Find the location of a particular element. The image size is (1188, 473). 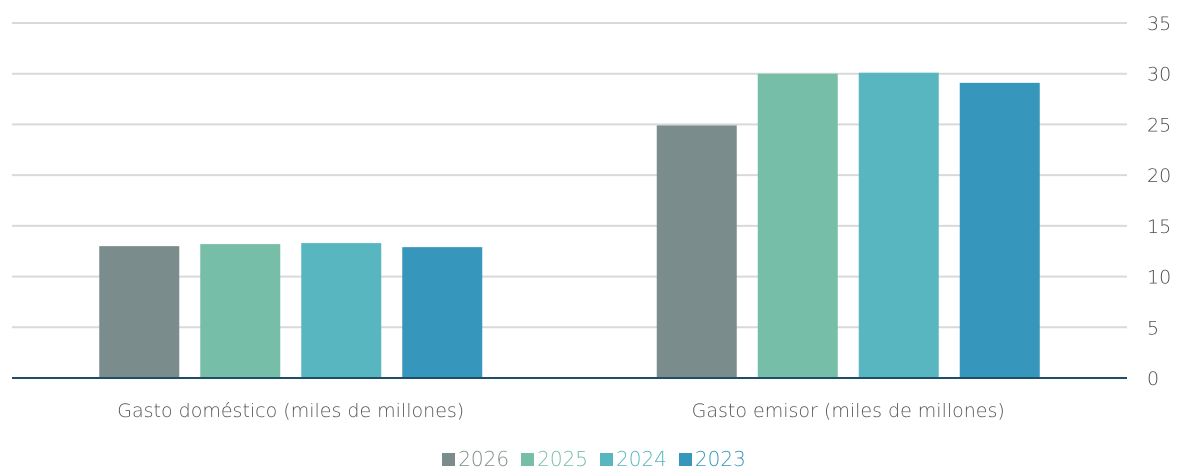

bar-2025-domestico is located at coordinates (240, 311).